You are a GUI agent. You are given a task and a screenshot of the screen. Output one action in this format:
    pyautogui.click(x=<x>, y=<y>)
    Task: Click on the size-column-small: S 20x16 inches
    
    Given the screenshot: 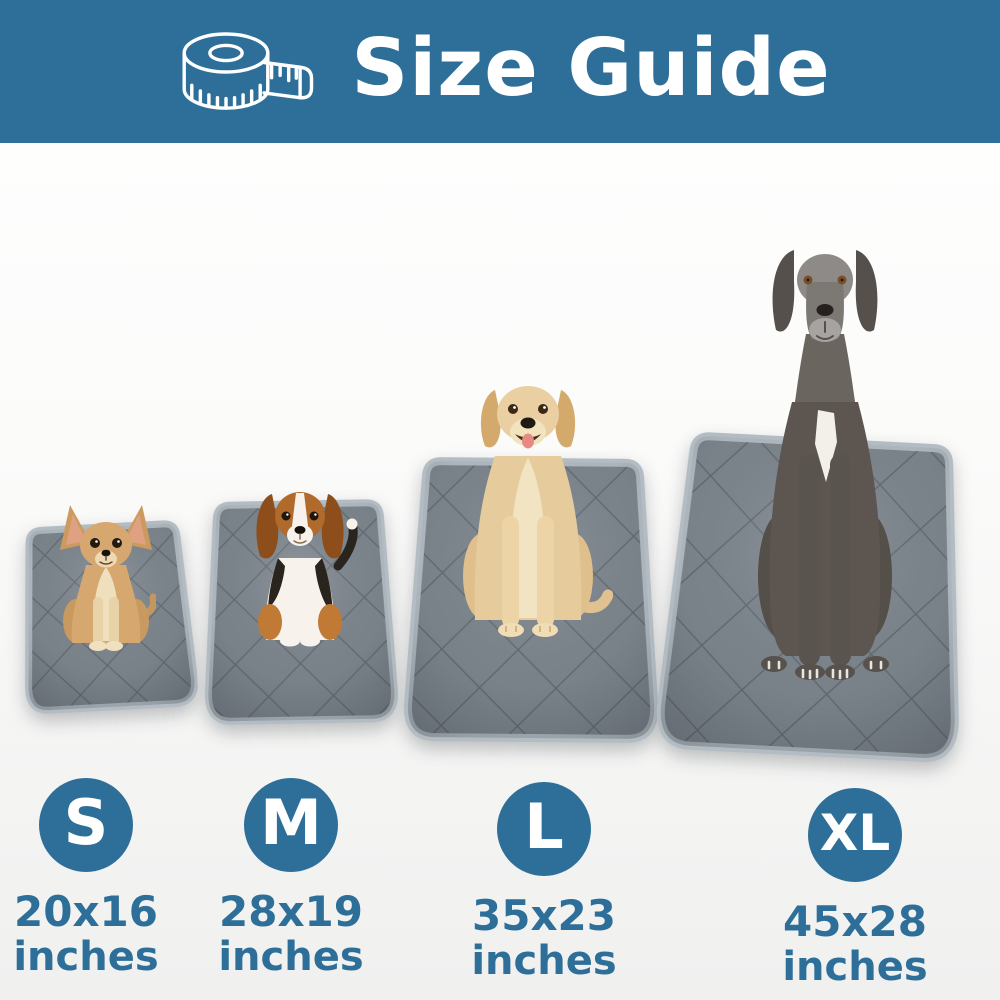 What is the action you would take?
    pyautogui.click(x=89, y=879)
    